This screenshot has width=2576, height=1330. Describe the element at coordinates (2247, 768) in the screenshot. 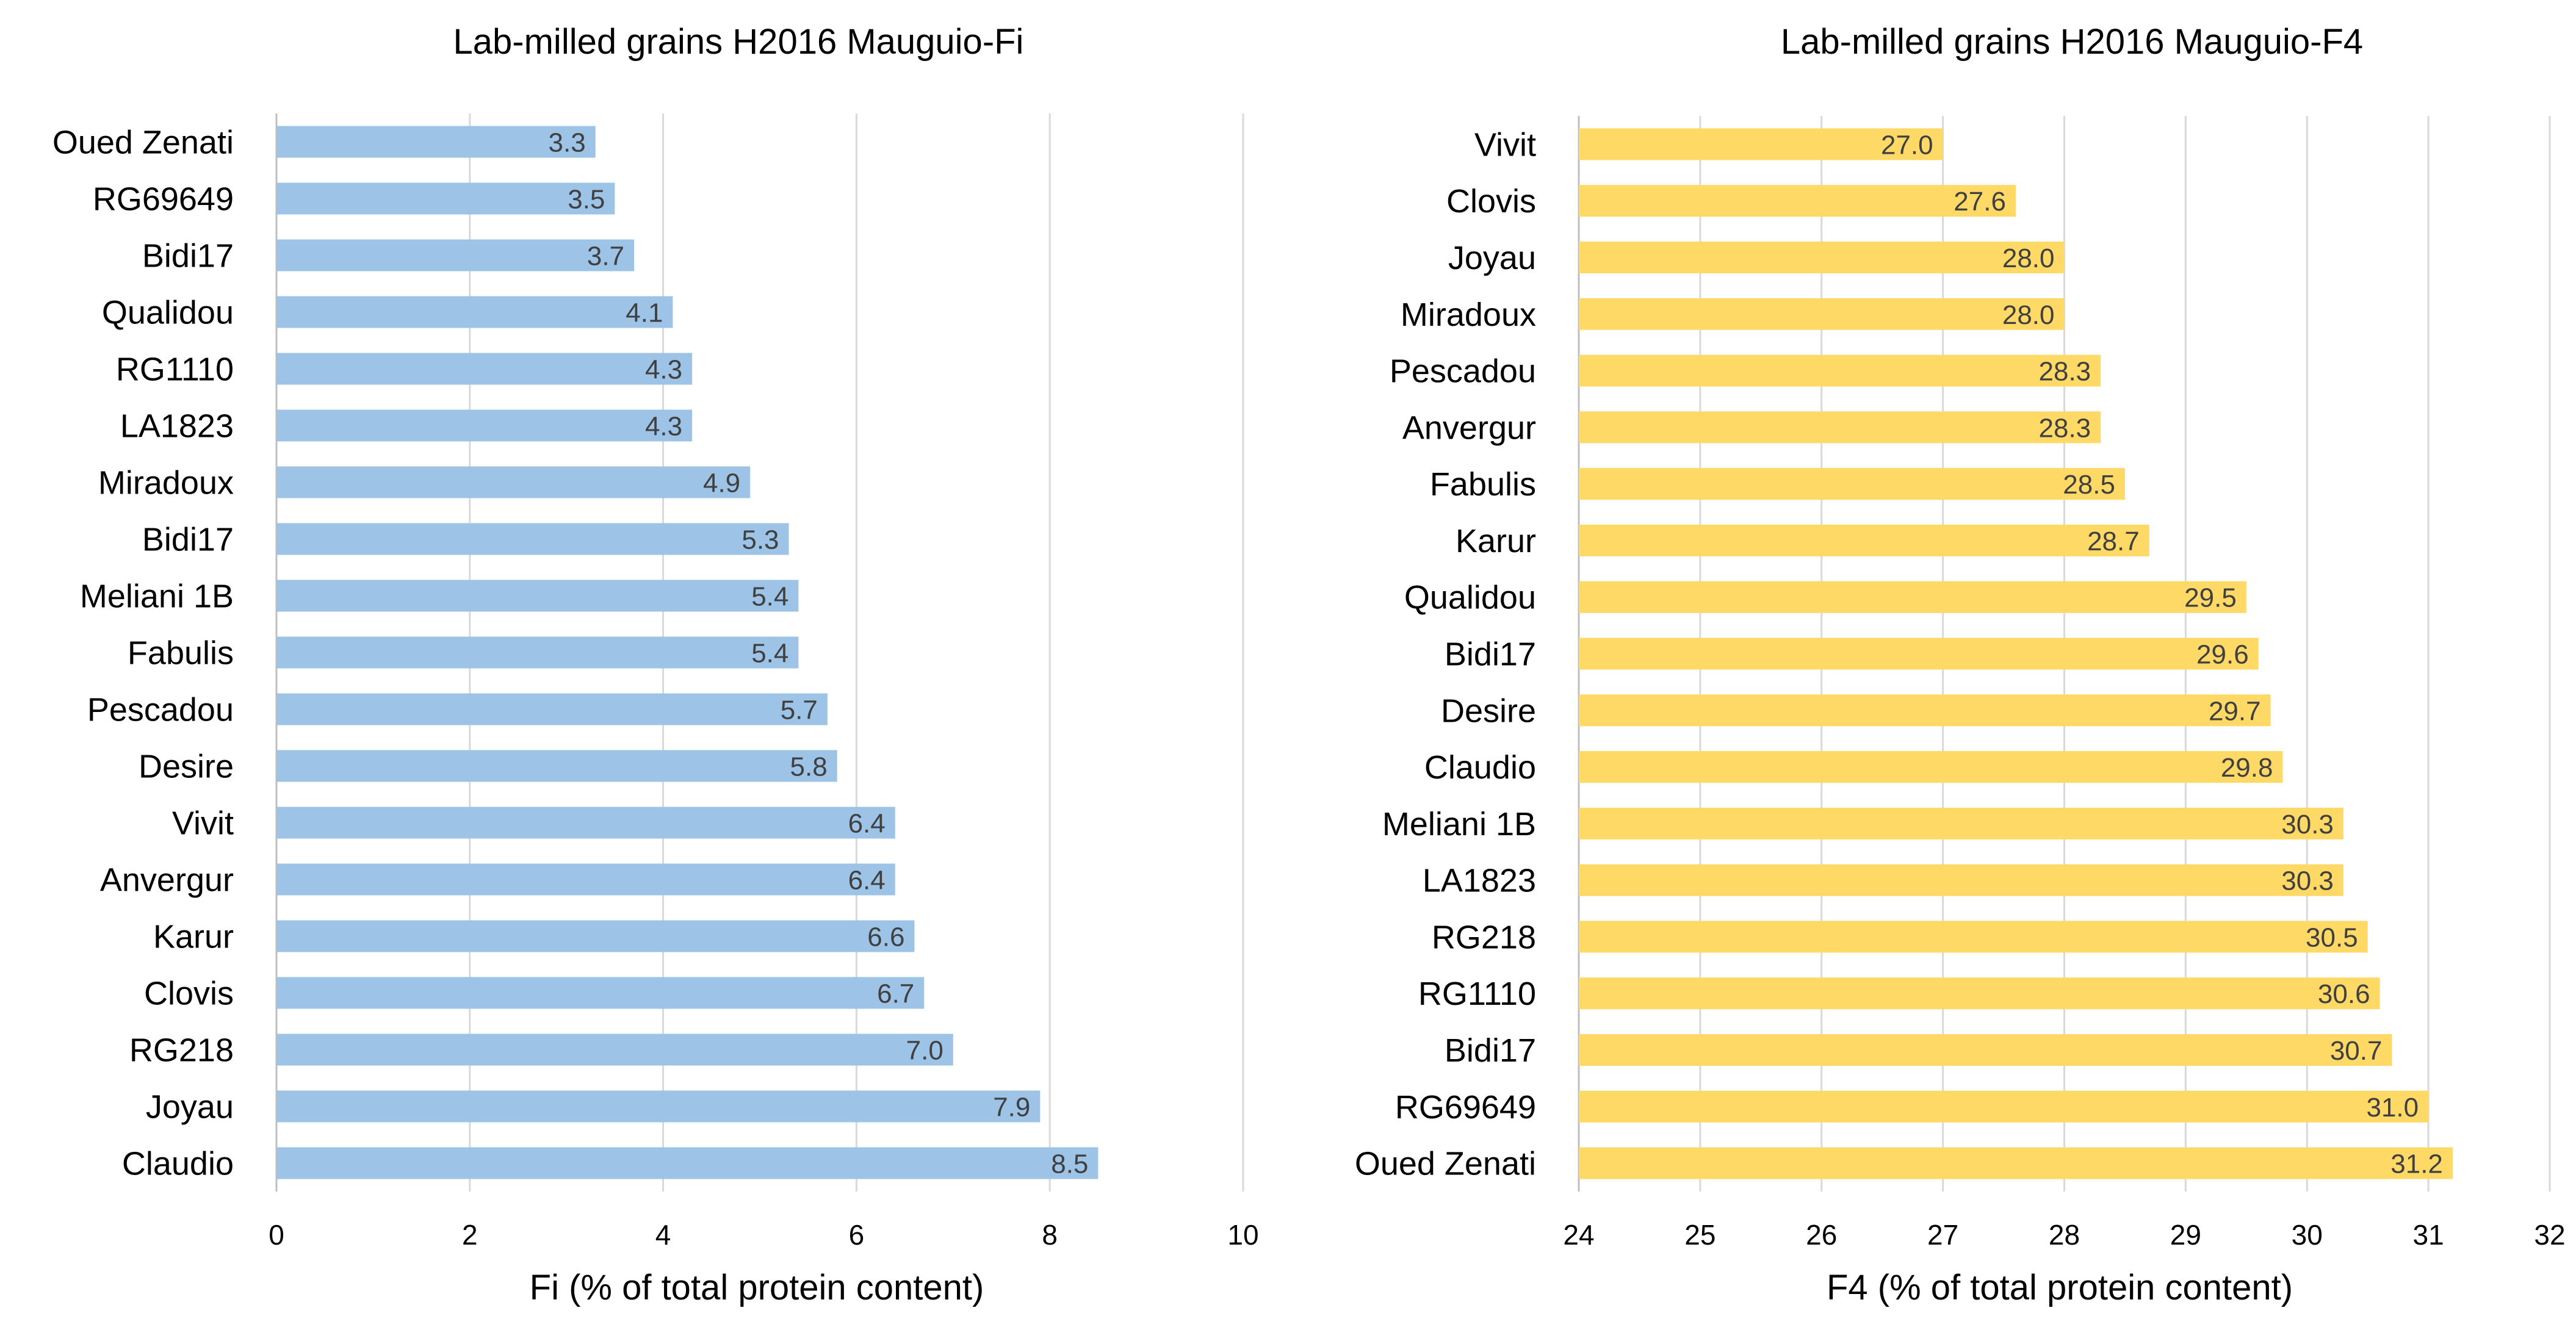

I see `f4-data-label: 29.8` at that location.